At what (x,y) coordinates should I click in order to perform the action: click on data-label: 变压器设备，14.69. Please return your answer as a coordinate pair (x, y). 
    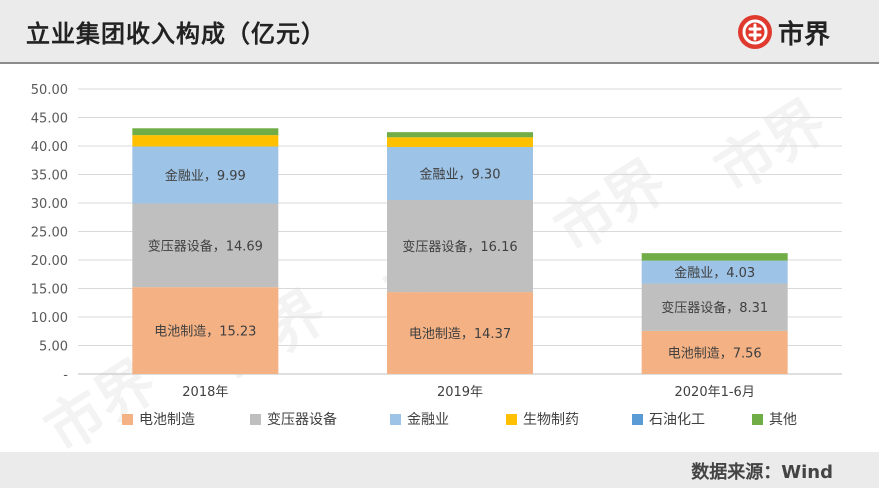
    Looking at the image, I should click on (205, 246).